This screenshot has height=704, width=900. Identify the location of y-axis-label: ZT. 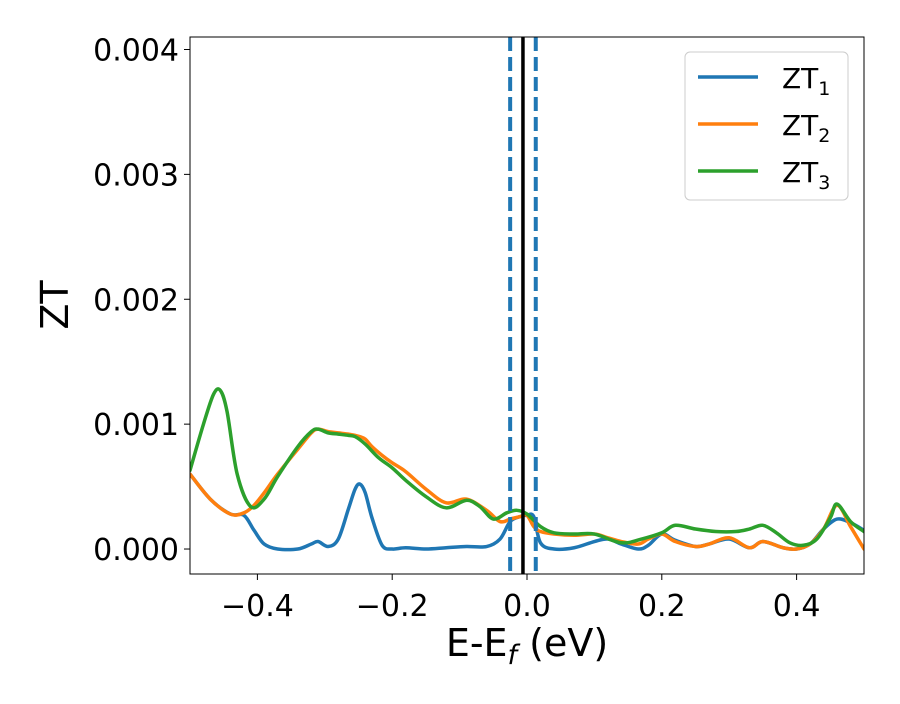
(55, 305).